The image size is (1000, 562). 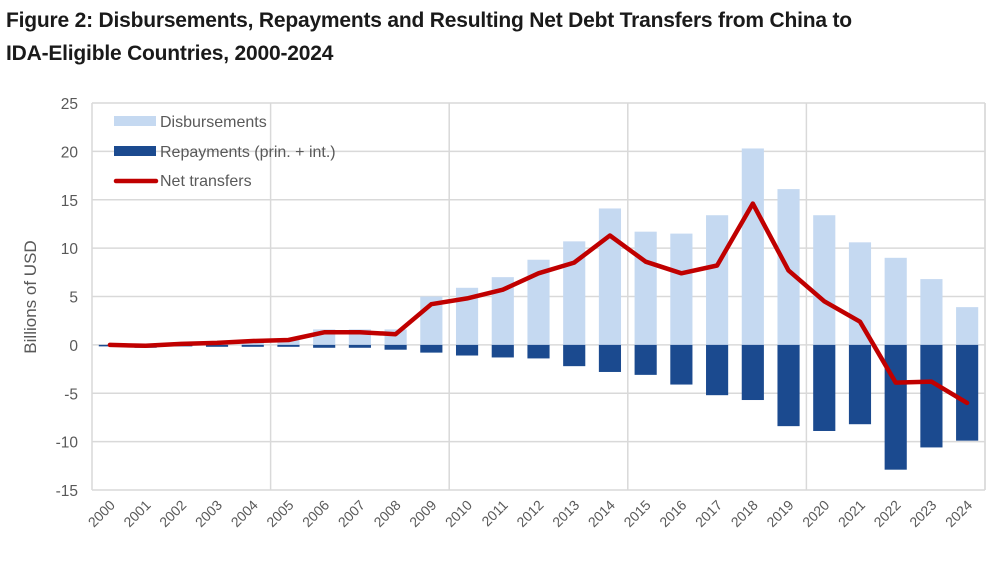 What do you see at coordinates (67, 443) in the screenshot?
I see `y-tick-label: -10` at bounding box center [67, 443].